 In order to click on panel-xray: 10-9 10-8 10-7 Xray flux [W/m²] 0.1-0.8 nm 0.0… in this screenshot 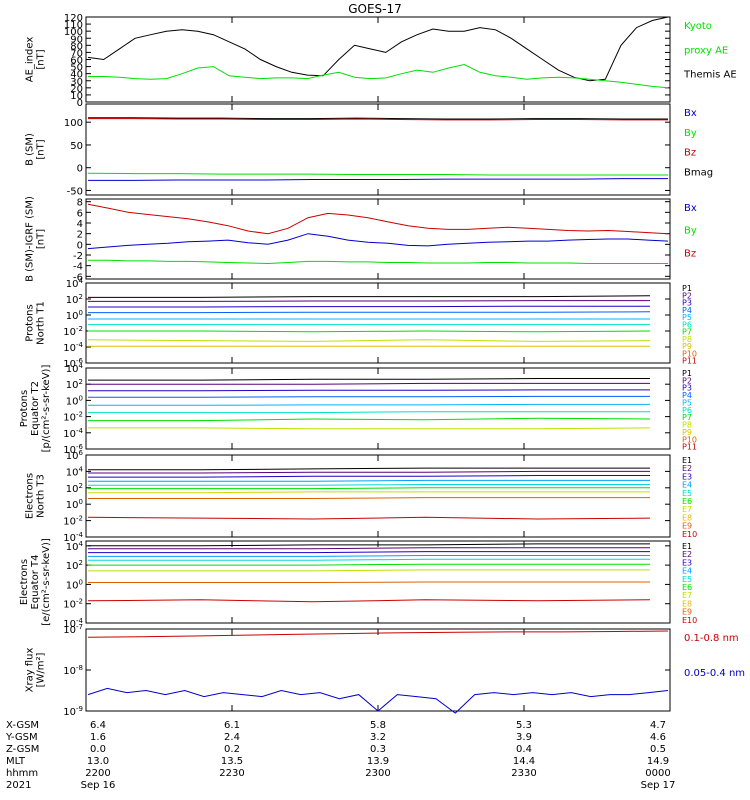, I will do `click(385, 670)`.